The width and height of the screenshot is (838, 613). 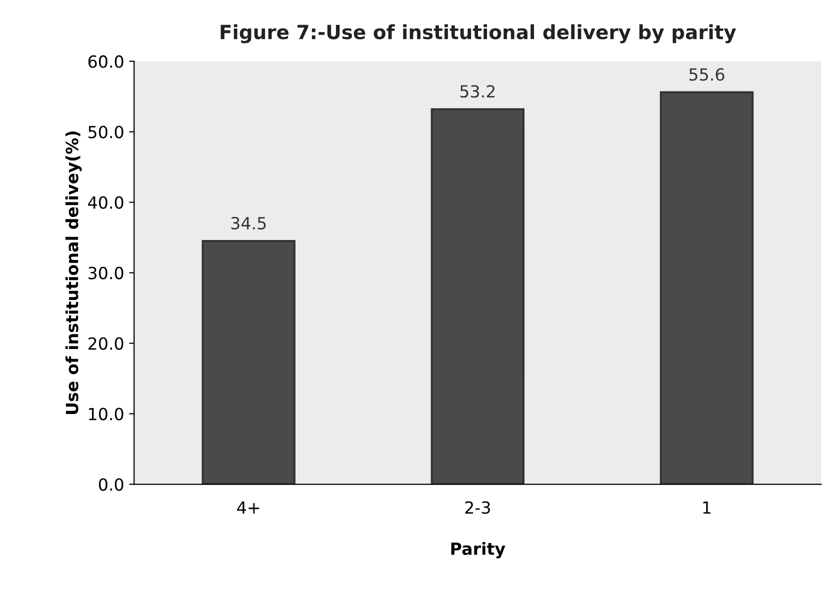 I want to click on y-tick-label: 60.0, so click(x=106, y=61).